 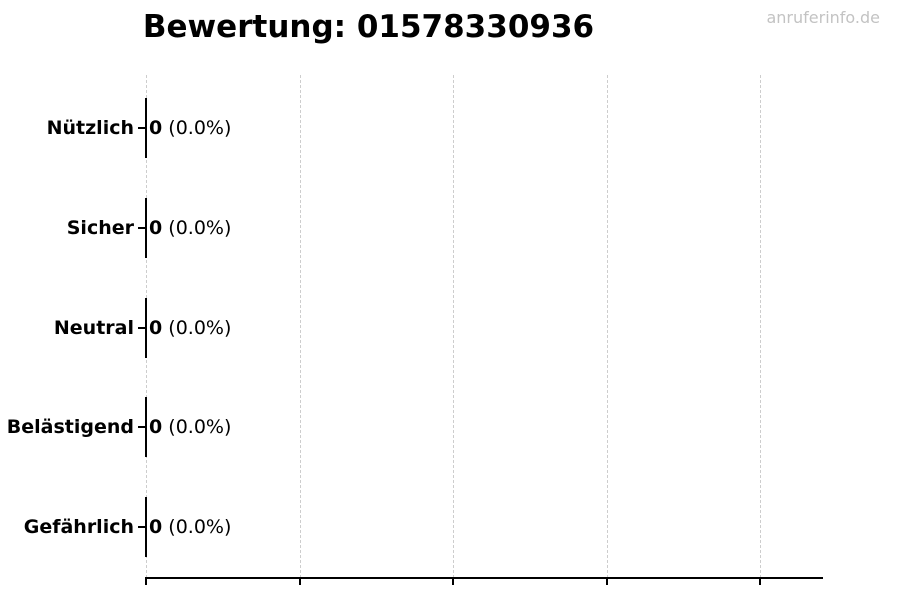 What do you see at coordinates (368, 27) in the screenshot?
I see `chart-title: Bewertung: 01578330936` at bounding box center [368, 27].